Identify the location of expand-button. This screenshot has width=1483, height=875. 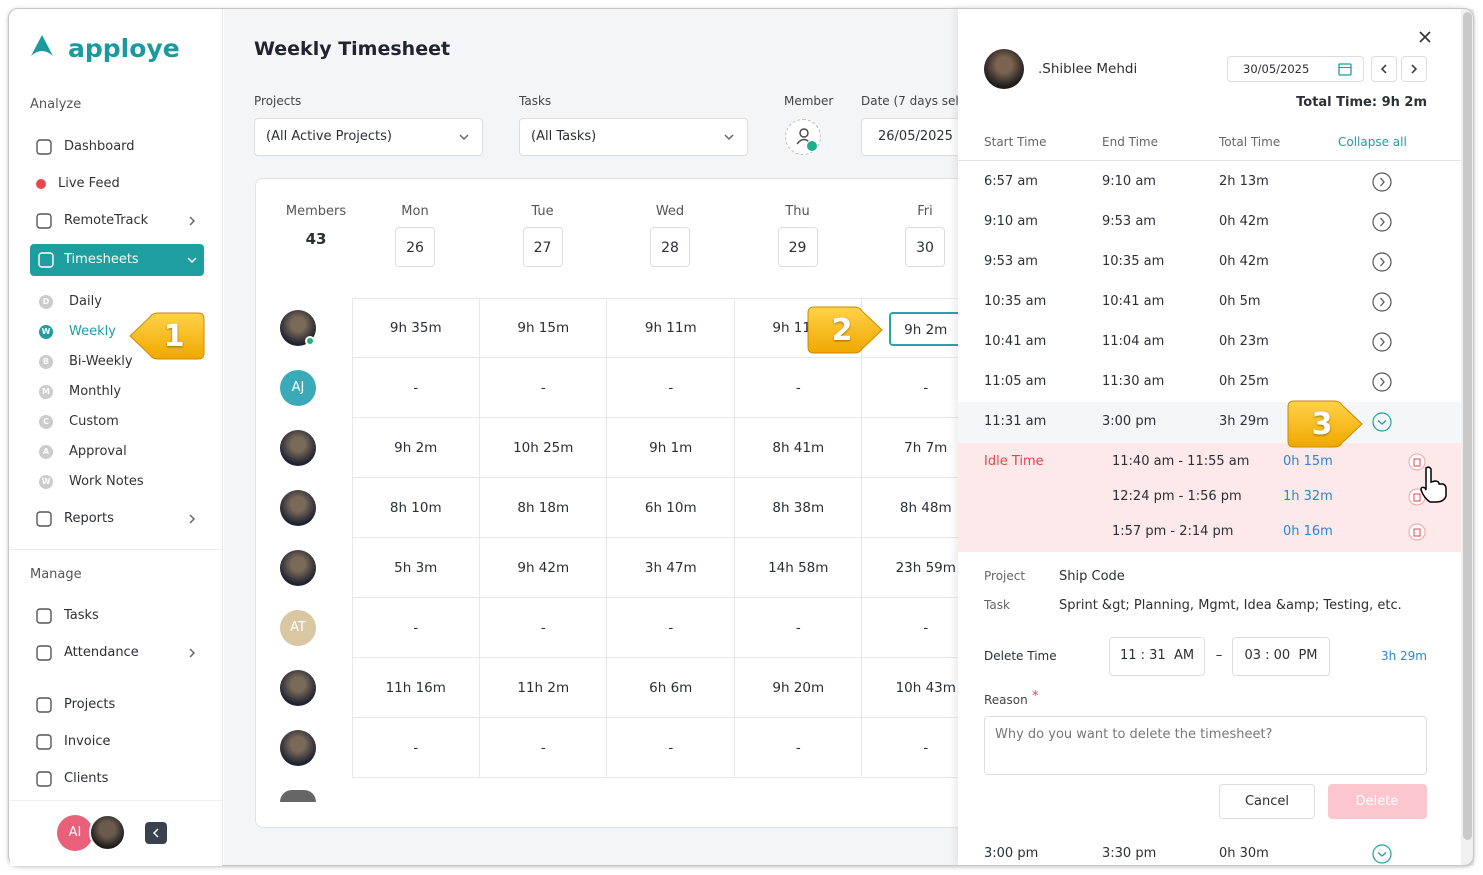
(1382, 222).